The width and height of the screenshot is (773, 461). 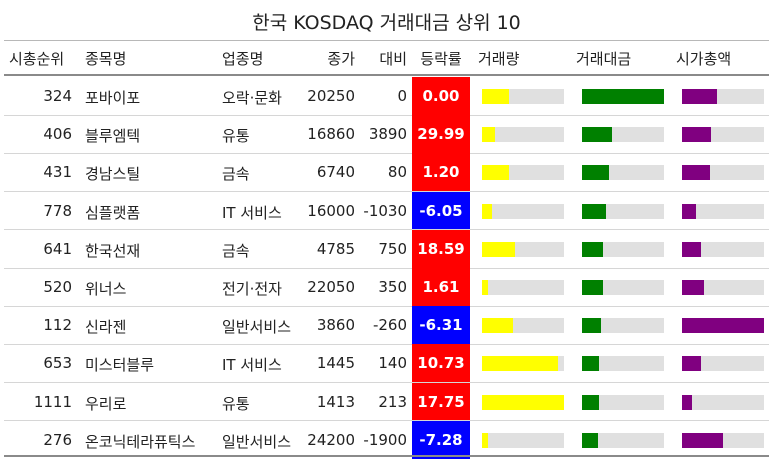 I want to click on cell-rank: 778, so click(x=57, y=210).